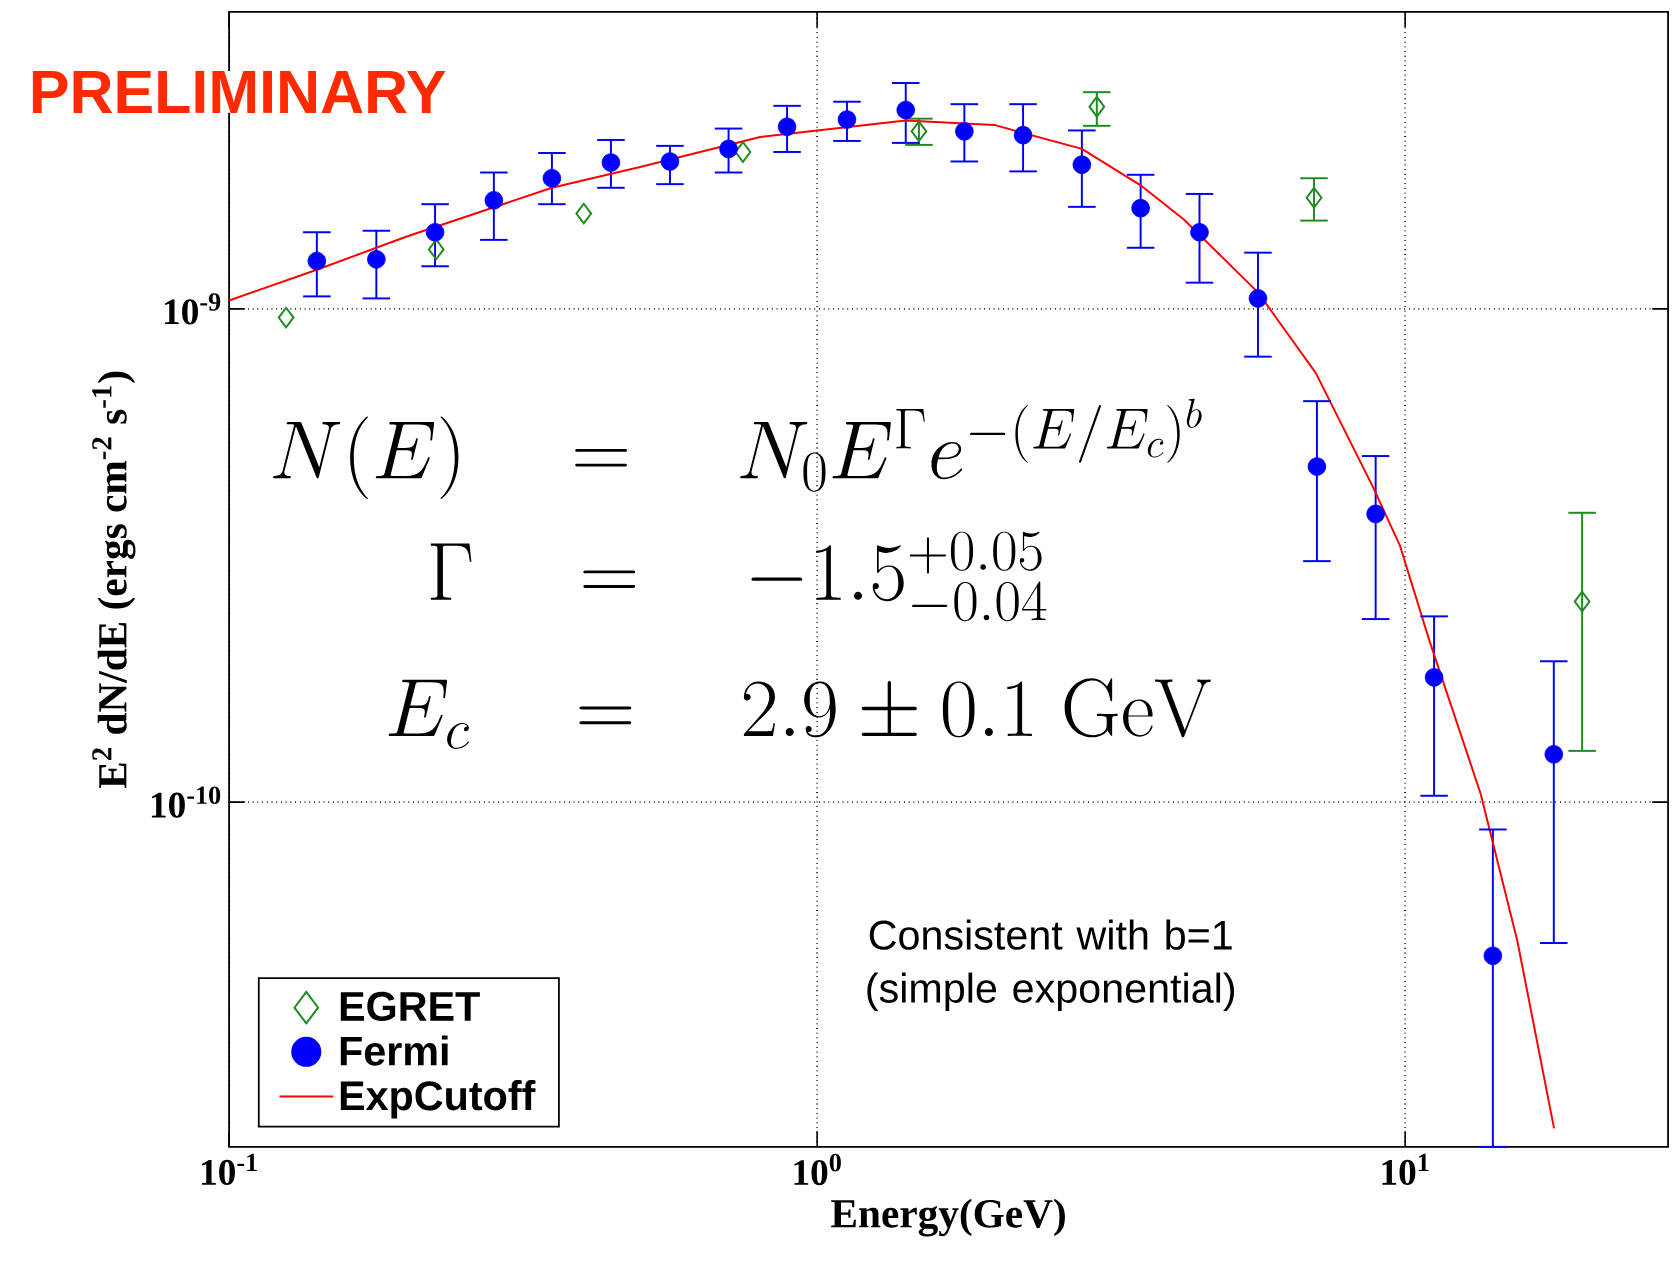 This screenshot has width=1672, height=1268. What do you see at coordinates (394, 1050) in the screenshot?
I see `legend-label: Fermi` at bounding box center [394, 1050].